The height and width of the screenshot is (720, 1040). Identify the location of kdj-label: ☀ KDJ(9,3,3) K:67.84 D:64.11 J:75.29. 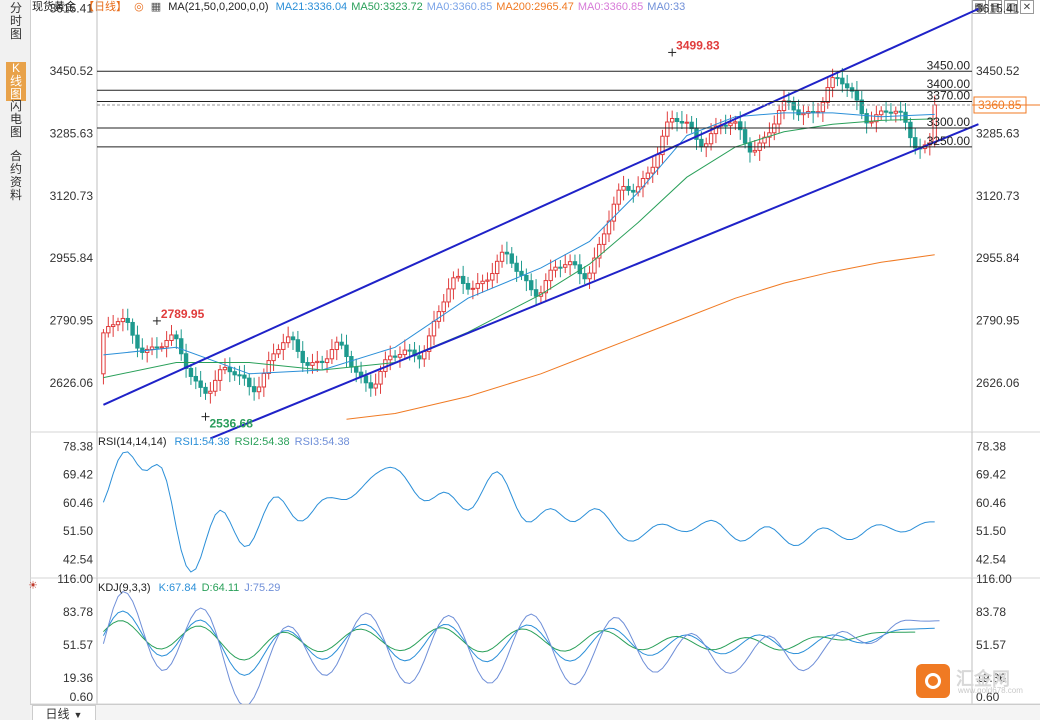
(159, 587).